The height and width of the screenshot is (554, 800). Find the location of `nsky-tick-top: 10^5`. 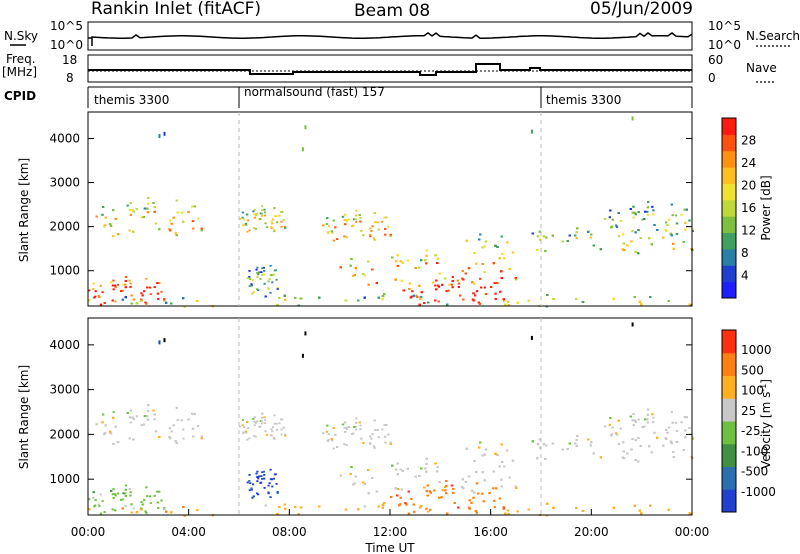

nsky-tick-top: 10^5 is located at coordinates (66, 26).